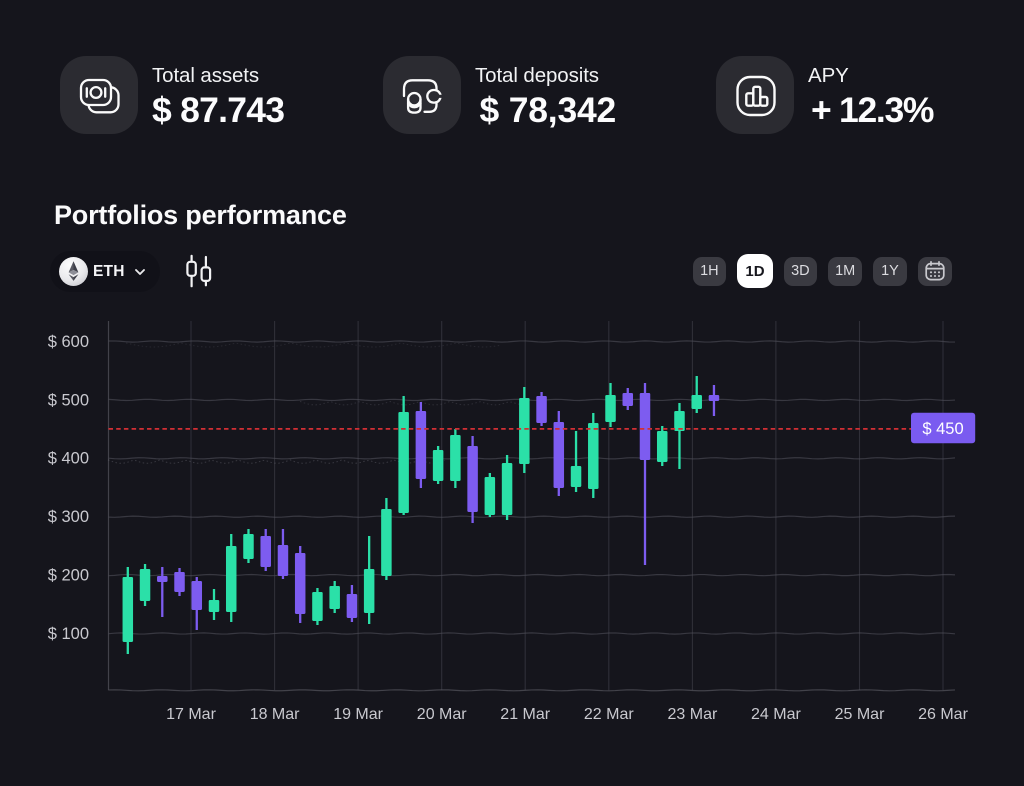 This screenshot has width=1024, height=786. I want to click on svg-text: 22 Mar, so click(609, 714).